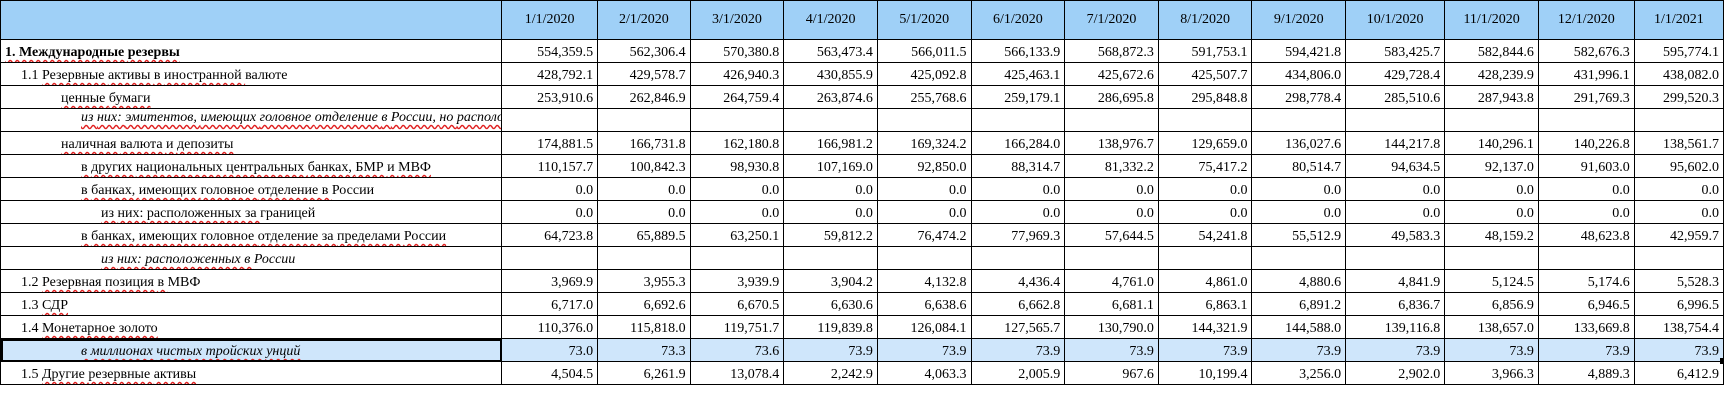 Image resolution: width=1724 pixels, height=403 pixels. Describe the element at coordinates (1111, 97) in the screenshot. I see `value-cell: 286,695.8` at that location.